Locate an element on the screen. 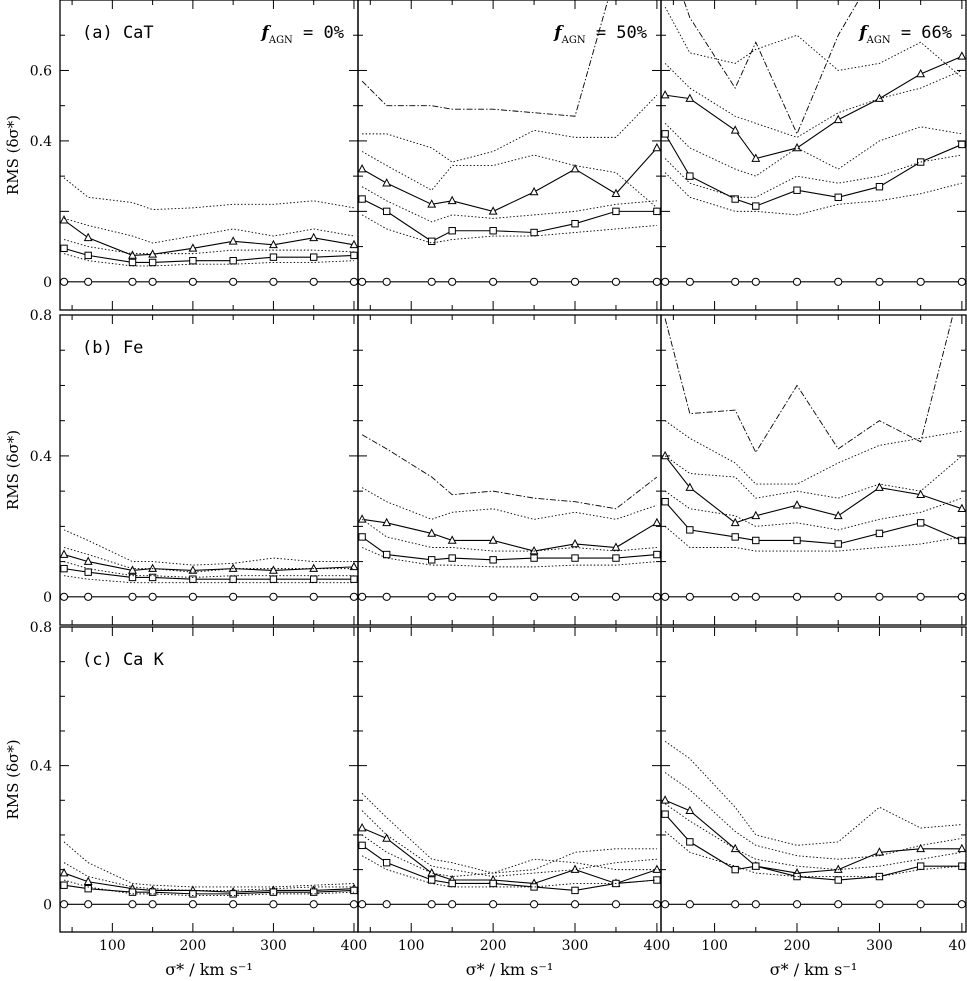 This screenshot has width=967, height=981. panel-frame is located at coordinates (509, 155).